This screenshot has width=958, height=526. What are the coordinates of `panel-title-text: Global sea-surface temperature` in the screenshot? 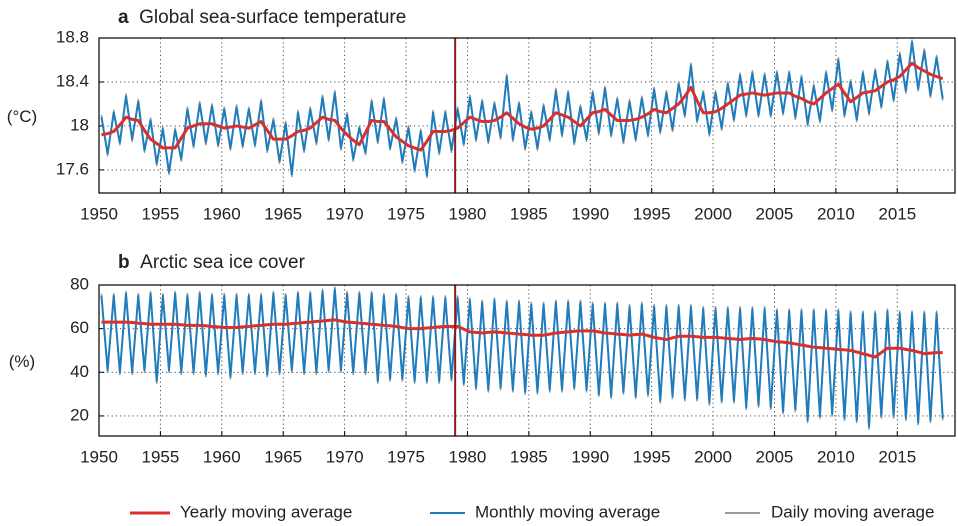 It's located at (272, 17).